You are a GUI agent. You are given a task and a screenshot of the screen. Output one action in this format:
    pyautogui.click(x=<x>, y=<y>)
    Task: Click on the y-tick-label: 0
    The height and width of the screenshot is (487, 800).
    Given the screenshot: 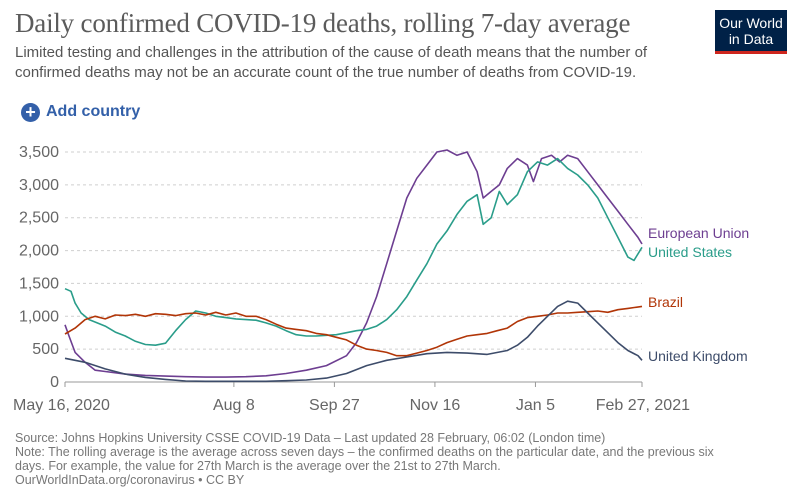 What is the action you would take?
    pyautogui.click(x=54, y=382)
    